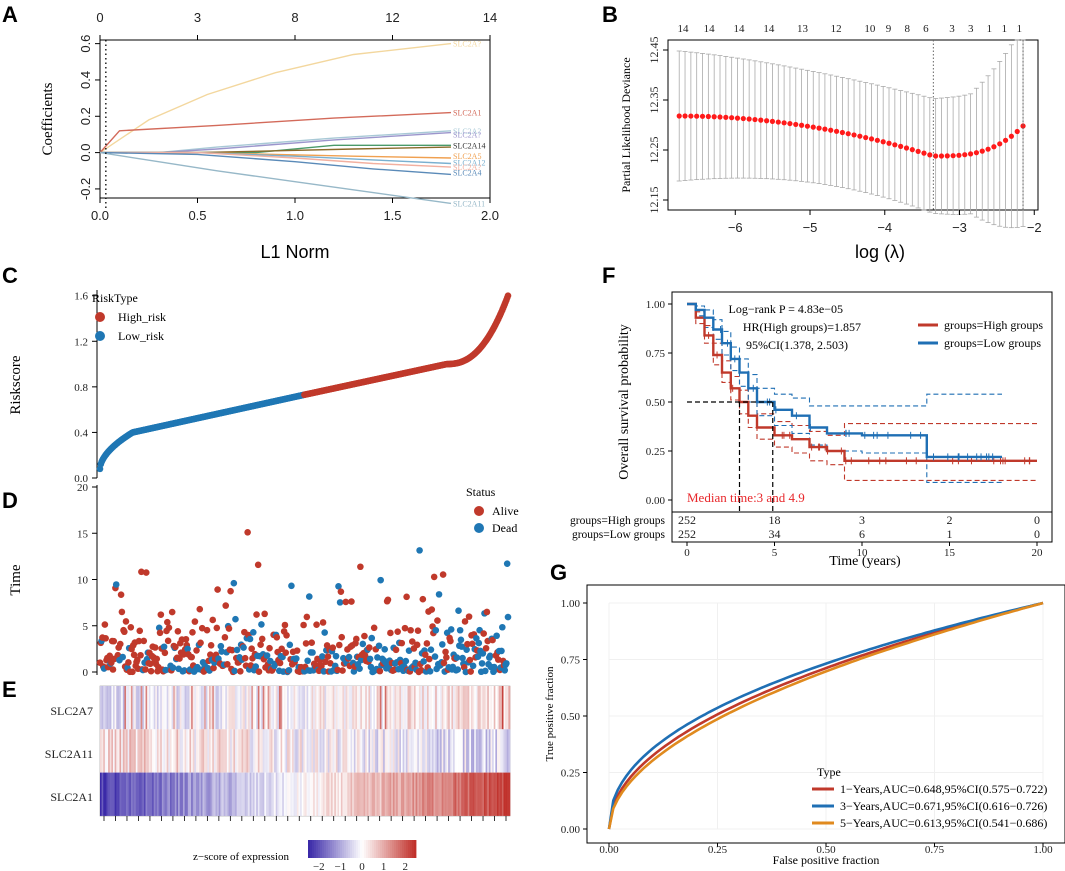  Describe the element at coordinates (83, 581) in the screenshot. I see `y-tick-label: 10` at that location.